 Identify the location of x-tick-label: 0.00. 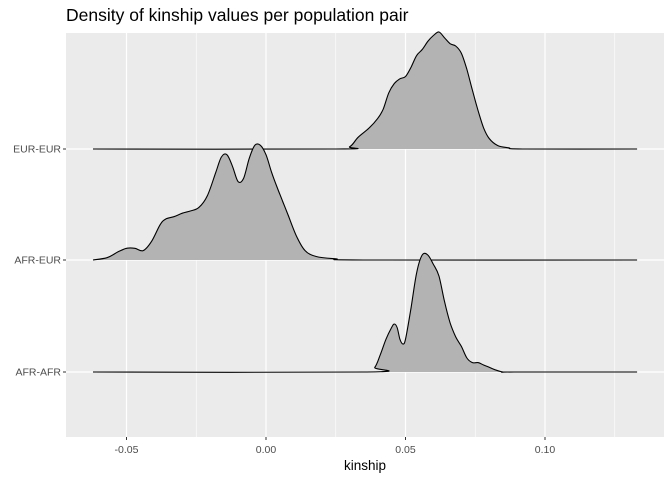
(266, 450).